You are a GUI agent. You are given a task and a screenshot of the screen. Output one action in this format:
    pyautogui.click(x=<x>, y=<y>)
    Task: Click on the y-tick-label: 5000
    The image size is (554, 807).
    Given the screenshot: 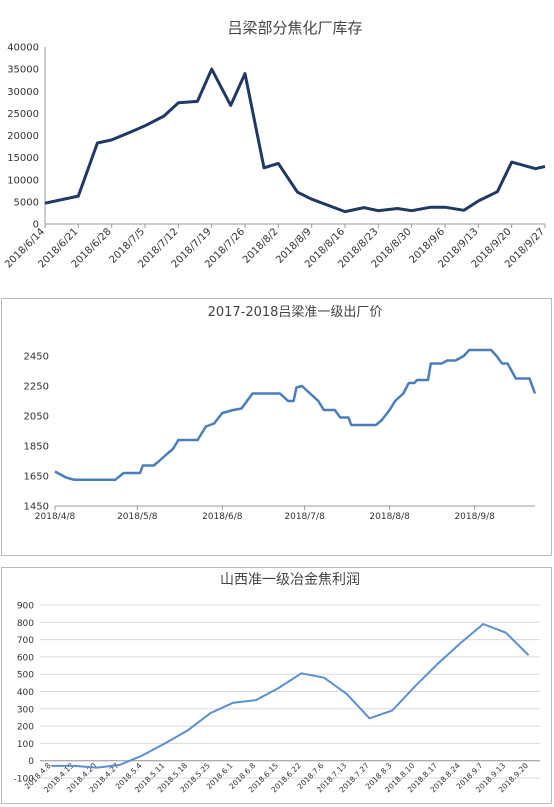 What is the action you would take?
    pyautogui.click(x=26, y=202)
    